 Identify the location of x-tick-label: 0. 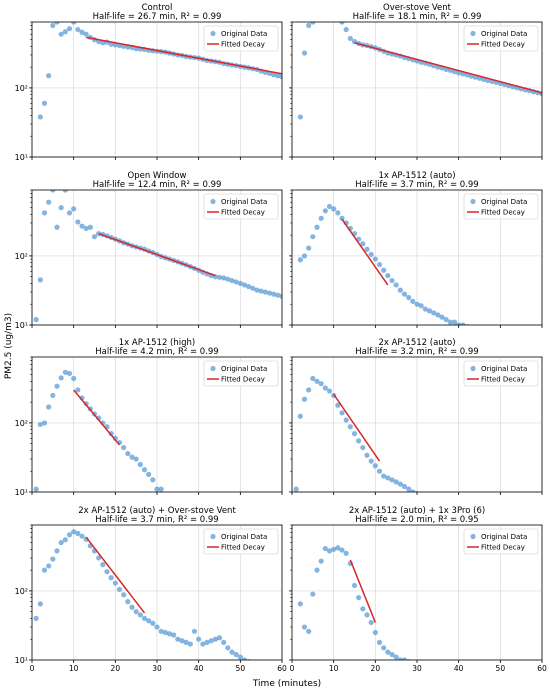
(32, 668).